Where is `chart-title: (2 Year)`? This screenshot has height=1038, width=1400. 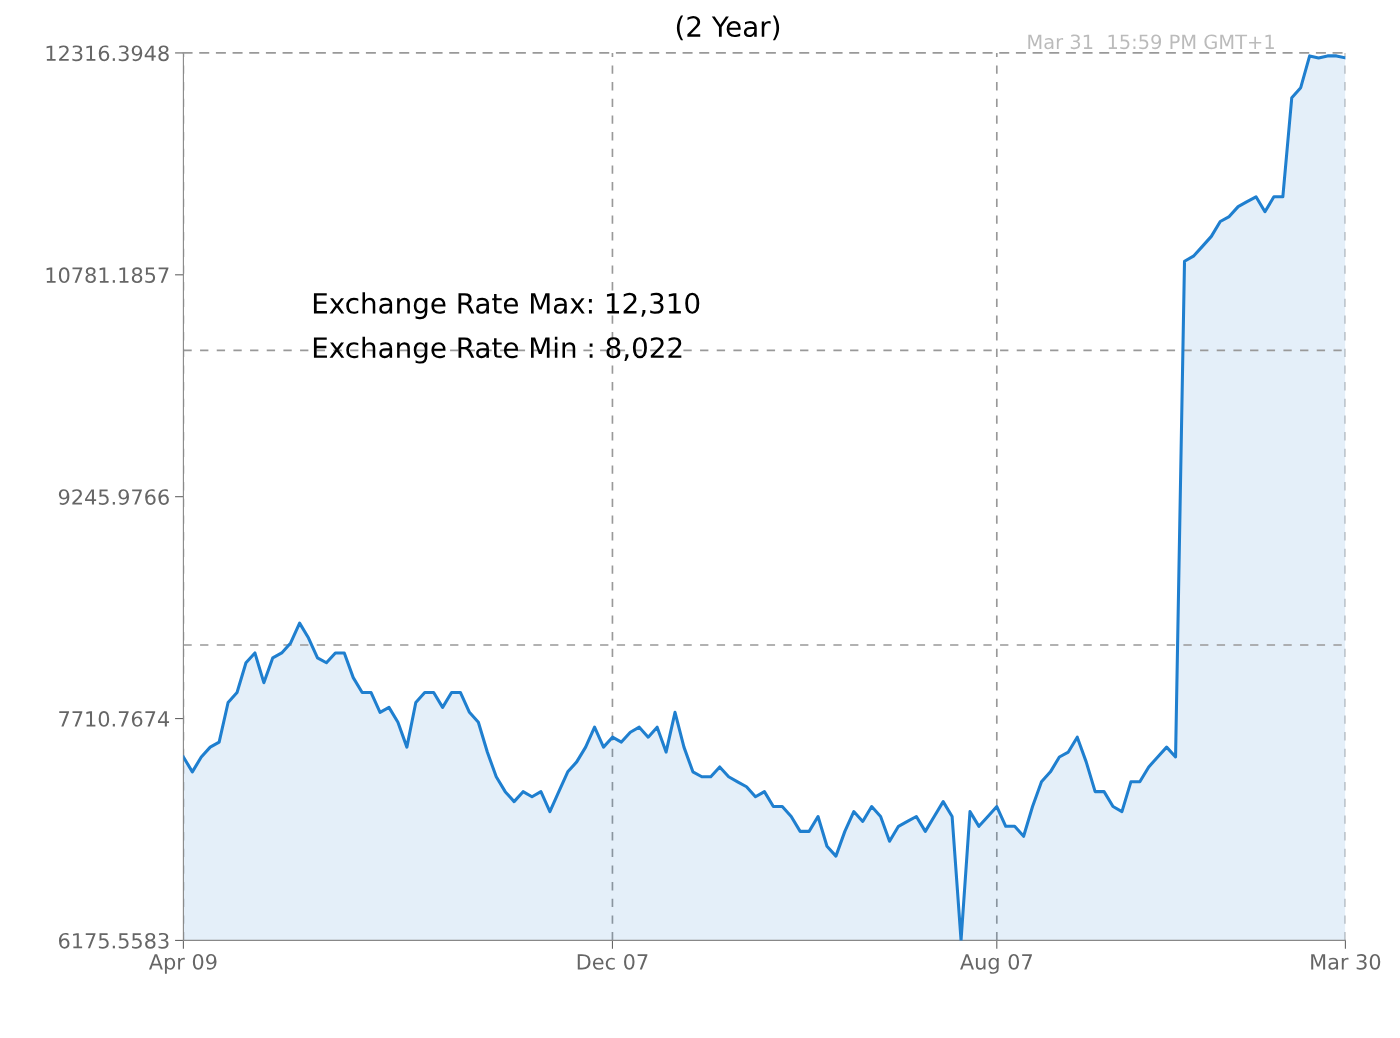 chart-title: (2 Year) is located at coordinates (728, 28).